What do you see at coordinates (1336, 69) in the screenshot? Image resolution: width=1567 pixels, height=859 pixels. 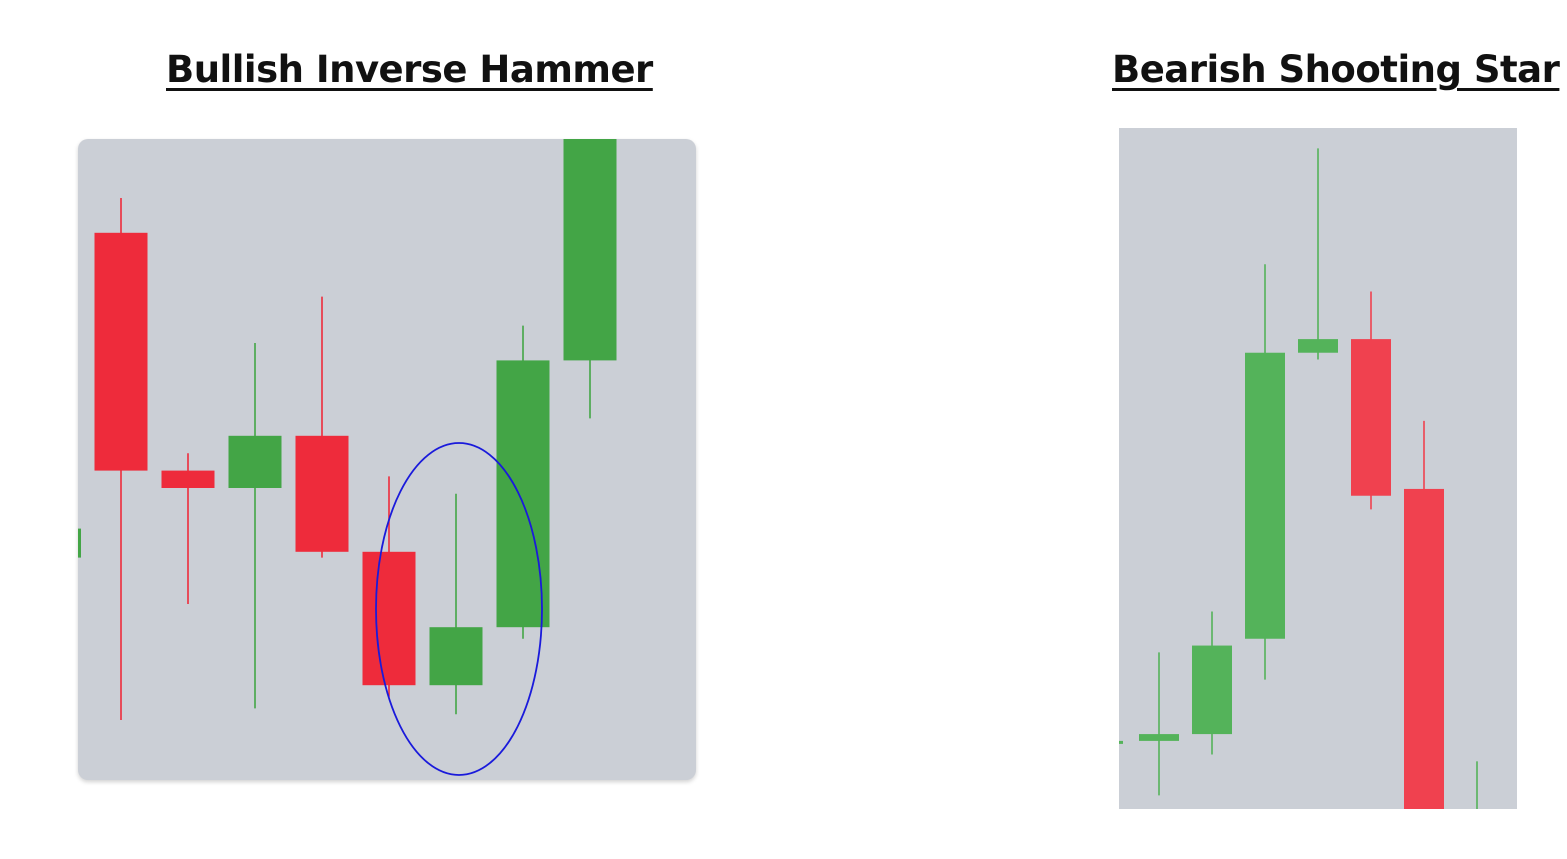 I see `chart-title-right: Bearish Shooting Star` at bounding box center [1336, 69].